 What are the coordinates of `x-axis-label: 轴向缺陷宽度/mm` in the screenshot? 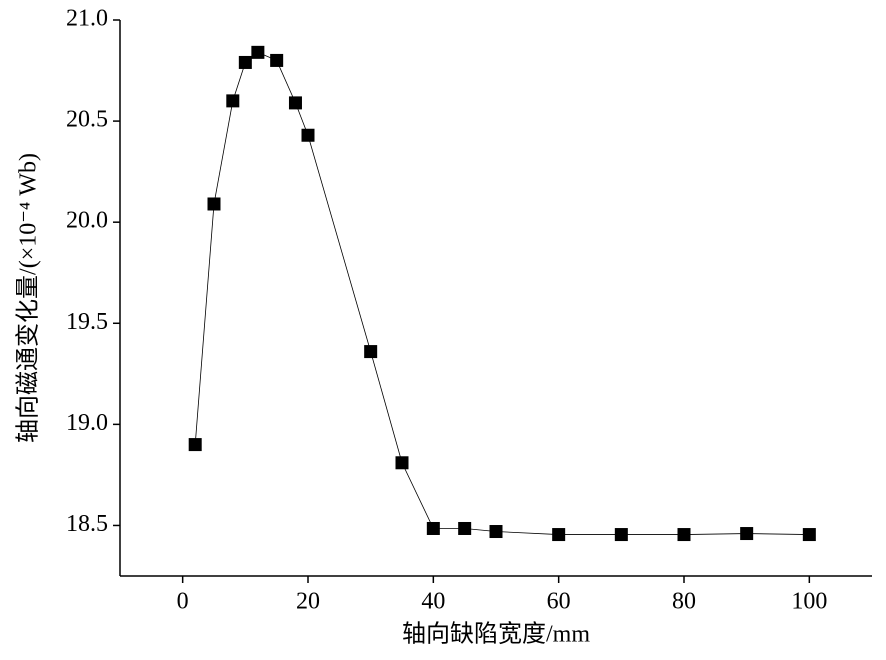 It's located at (496, 634).